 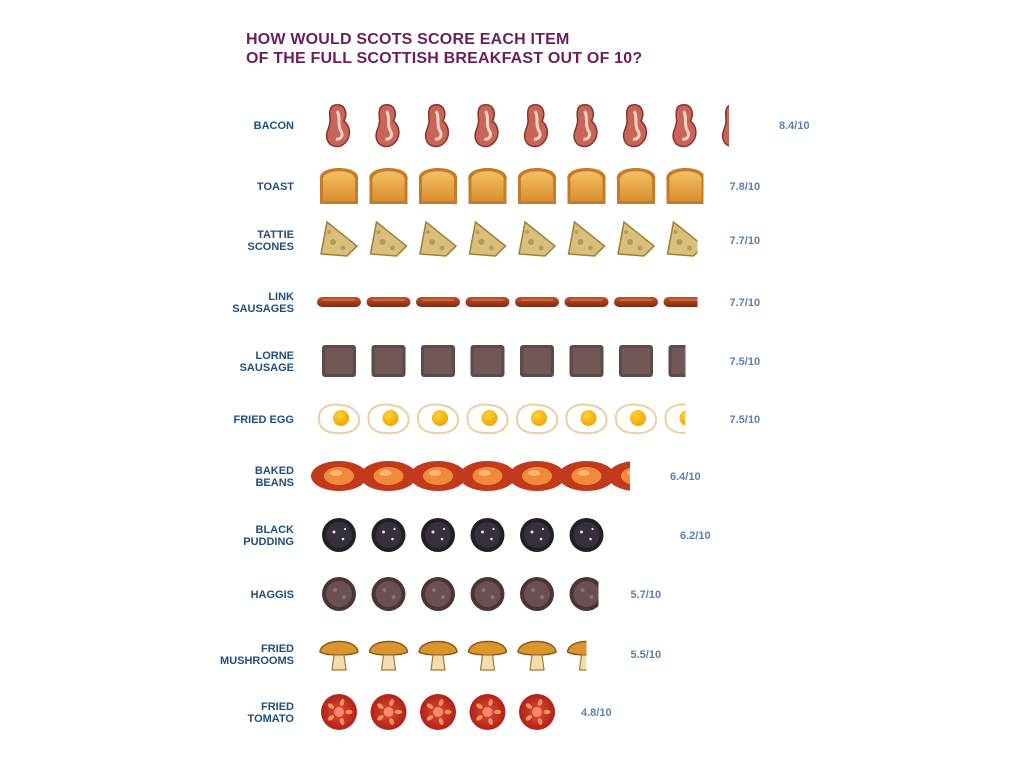 I want to click on category-label: BLACK, so click(x=275, y=530).